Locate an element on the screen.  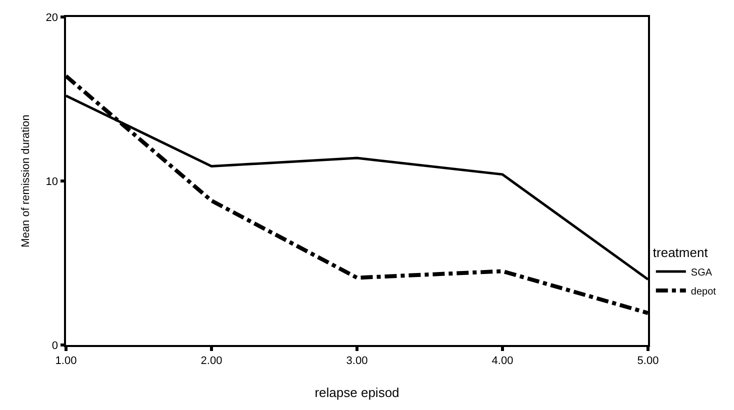
legend-title: treatment is located at coordinates (680, 252).